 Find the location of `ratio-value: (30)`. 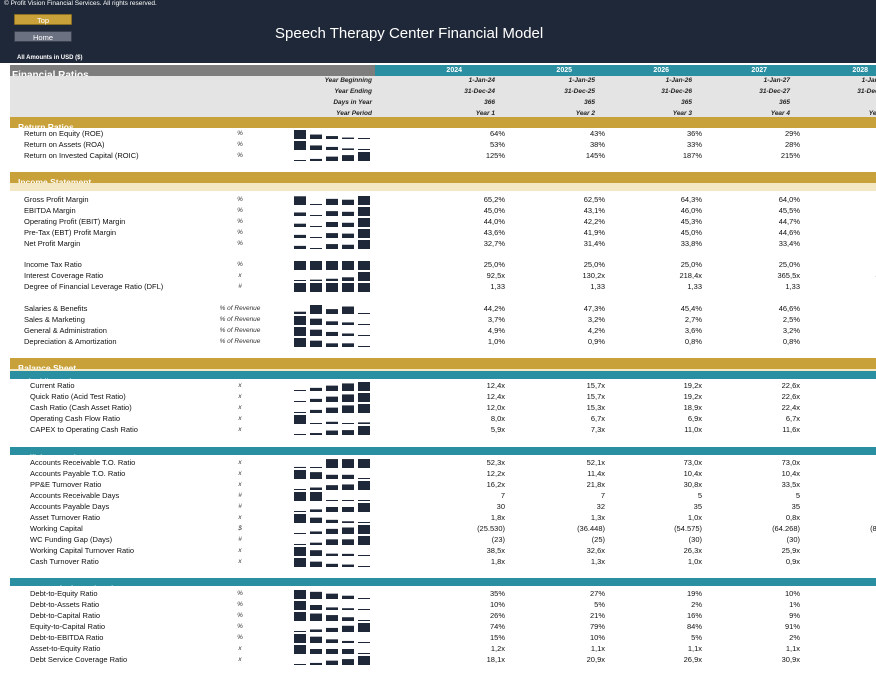

ratio-value: (30) is located at coordinates (793, 539).